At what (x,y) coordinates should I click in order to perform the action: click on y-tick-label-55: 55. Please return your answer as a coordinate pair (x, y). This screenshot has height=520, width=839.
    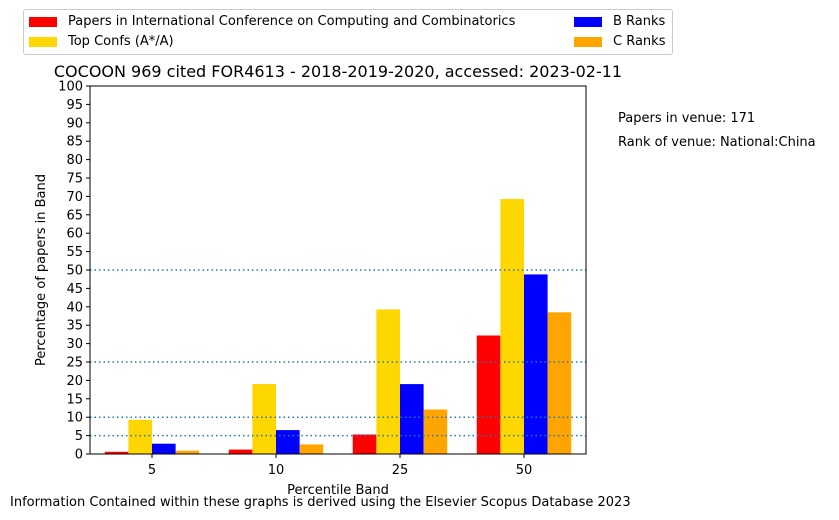
    Looking at the image, I should click on (74, 252).